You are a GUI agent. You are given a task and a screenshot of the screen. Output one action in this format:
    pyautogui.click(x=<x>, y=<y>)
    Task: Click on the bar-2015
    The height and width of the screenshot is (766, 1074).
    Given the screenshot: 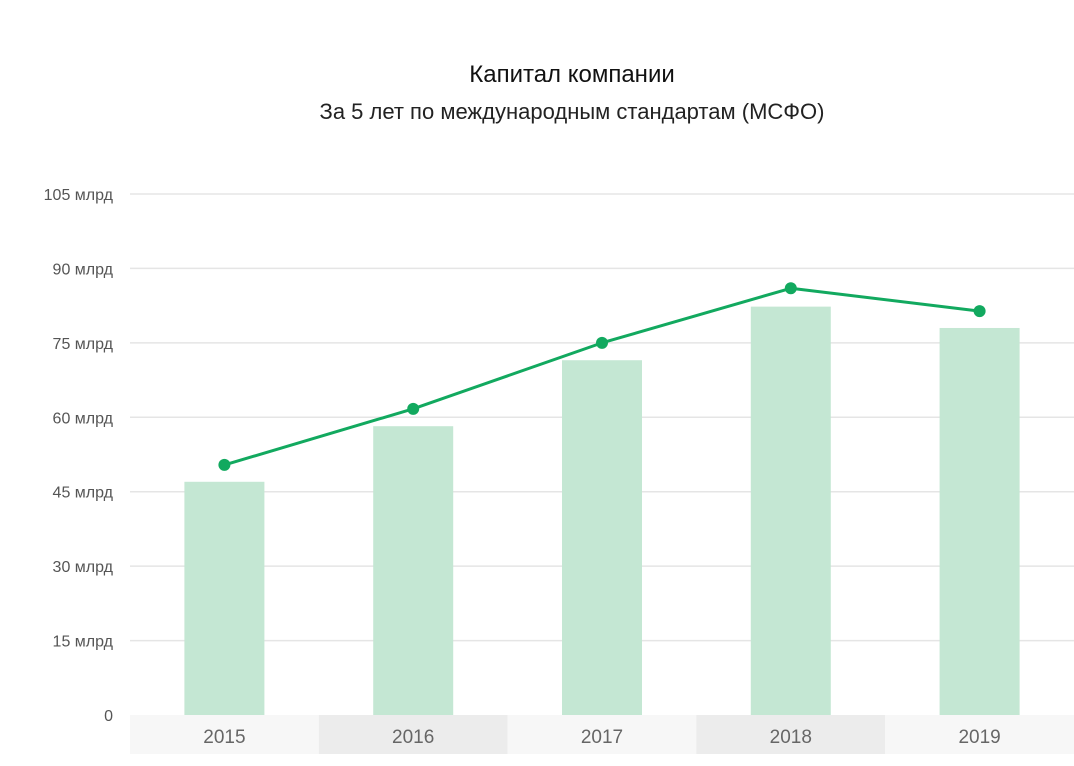 What is the action you would take?
    pyautogui.click(x=224, y=598)
    